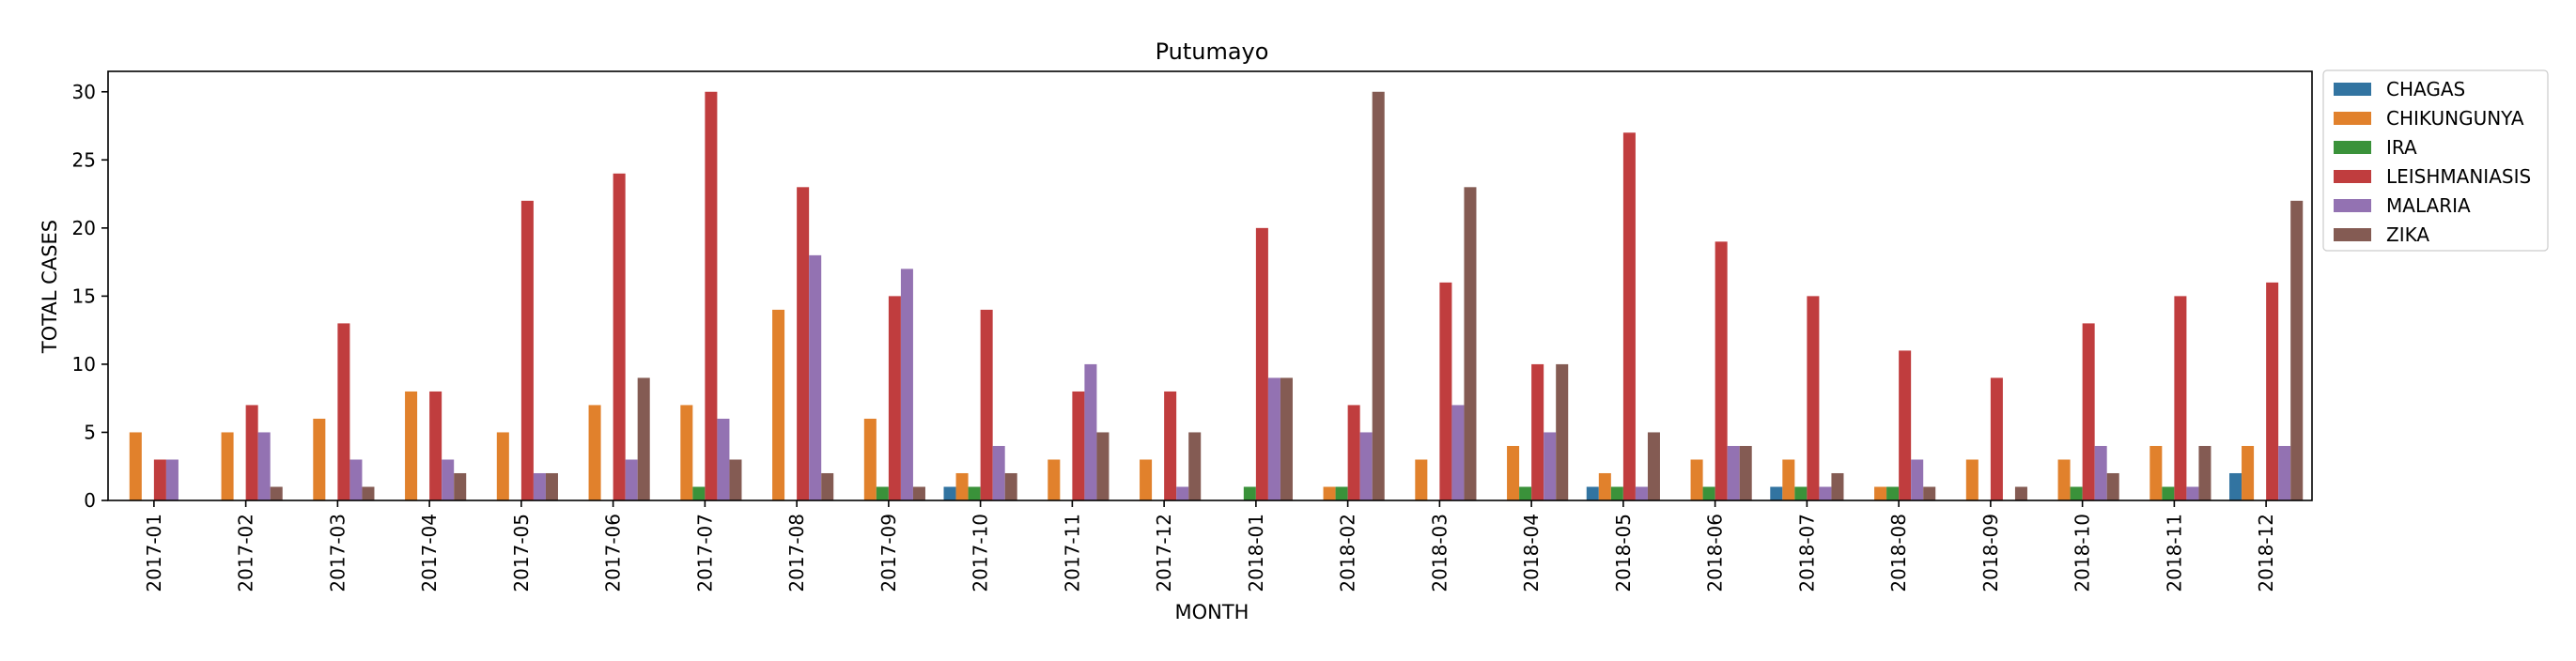 This screenshot has height=661, width=2576. I want to click on x-tick-label: 2018-07, so click(1807, 553).